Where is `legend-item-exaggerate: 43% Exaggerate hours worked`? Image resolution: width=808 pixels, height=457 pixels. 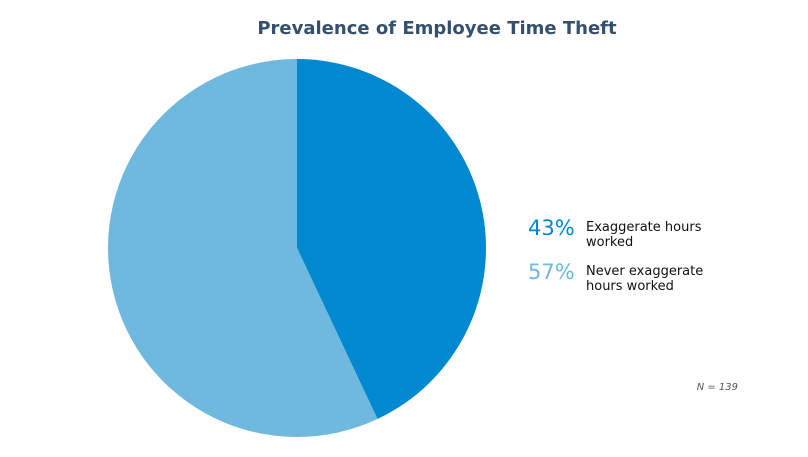 legend-item-exaggerate: 43% Exaggerate hours worked is located at coordinates (658, 233).